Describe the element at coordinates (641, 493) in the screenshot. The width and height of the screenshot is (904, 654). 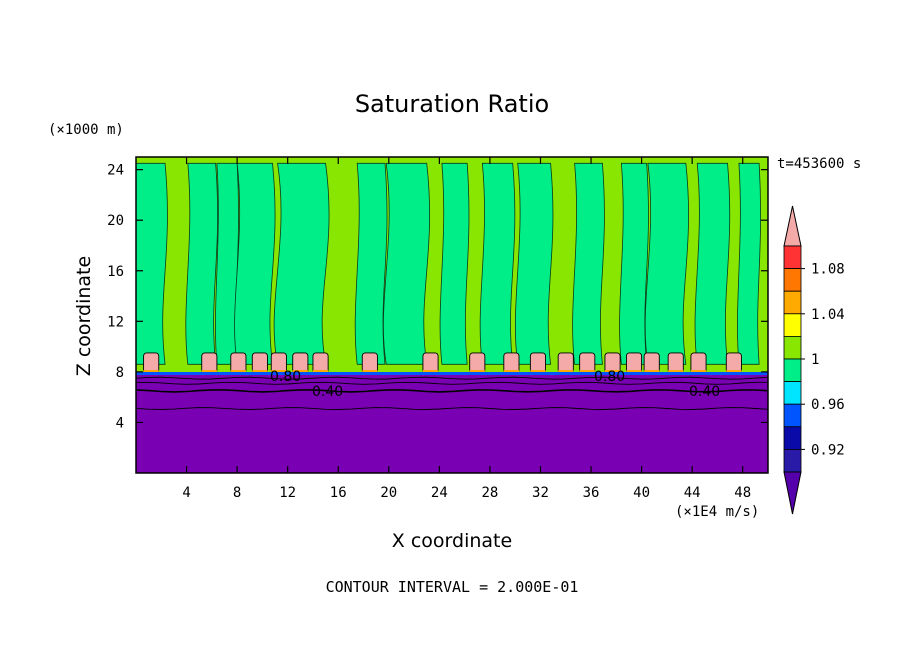
I see `x-tick-label: 40` at that location.